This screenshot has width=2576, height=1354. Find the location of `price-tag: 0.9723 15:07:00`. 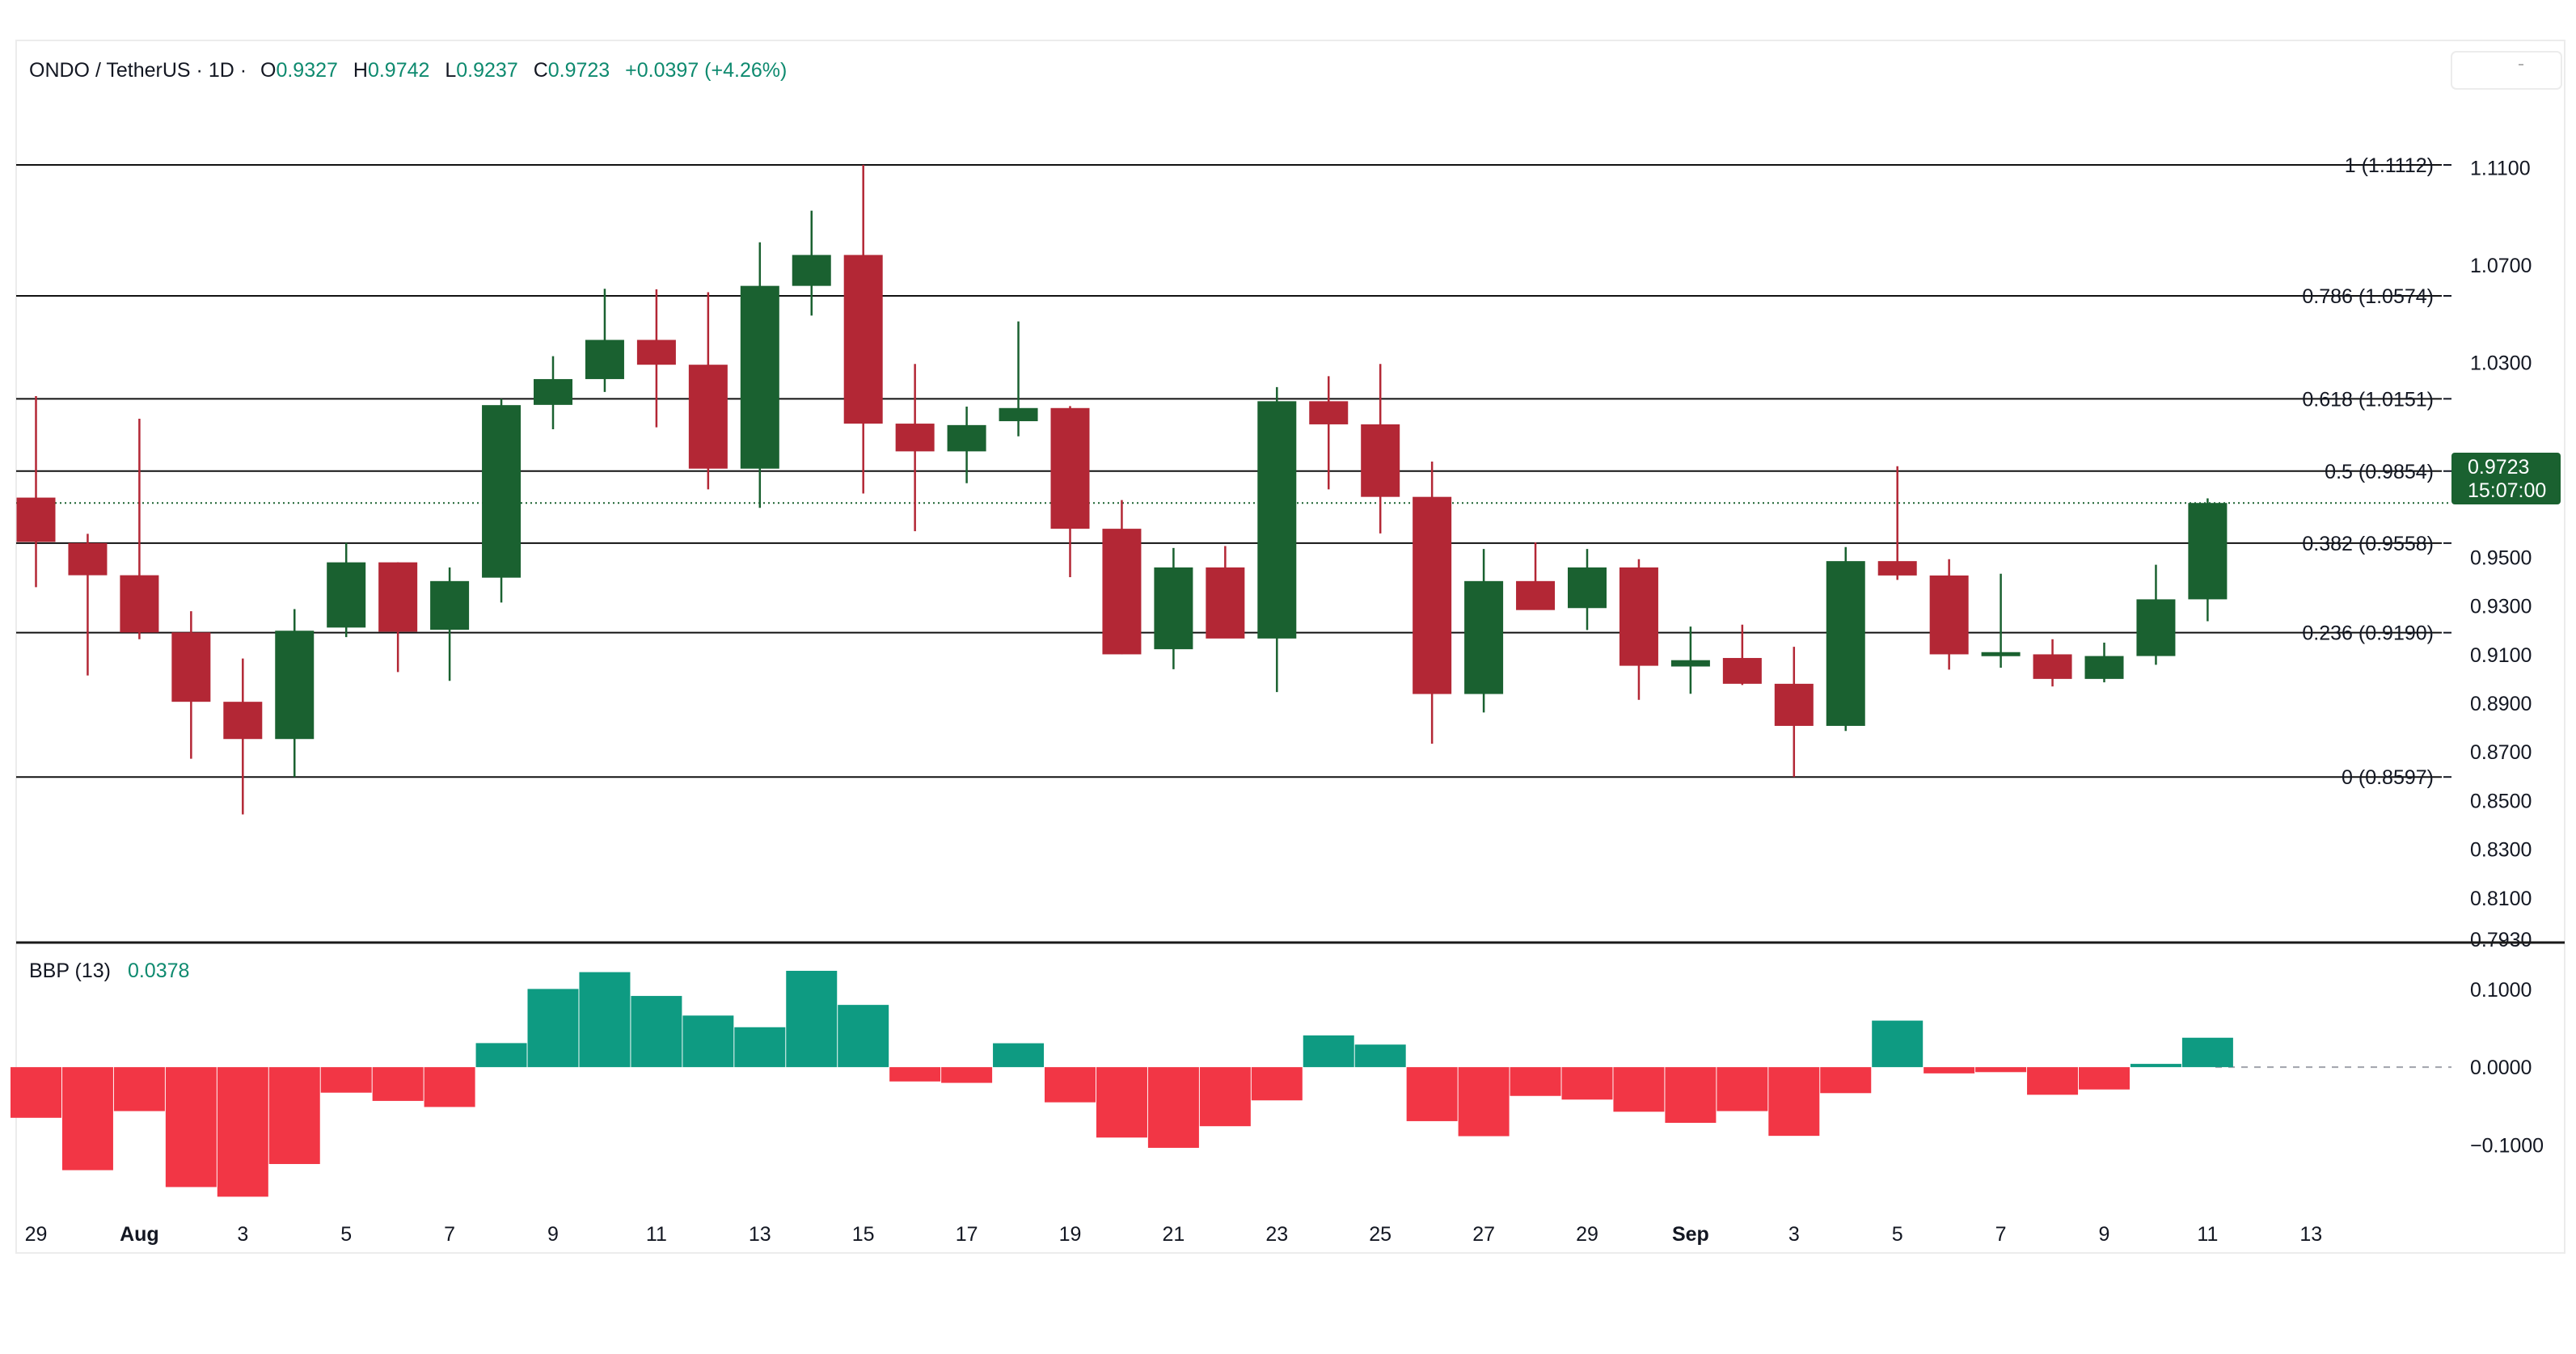

price-tag: 0.9723 15:07:00 is located at coordinates (2506, 479).